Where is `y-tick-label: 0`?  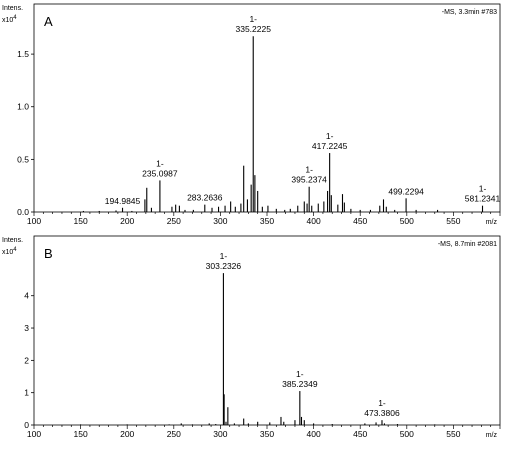
y-tick-label: 0 is located at coordinates (26, 425).